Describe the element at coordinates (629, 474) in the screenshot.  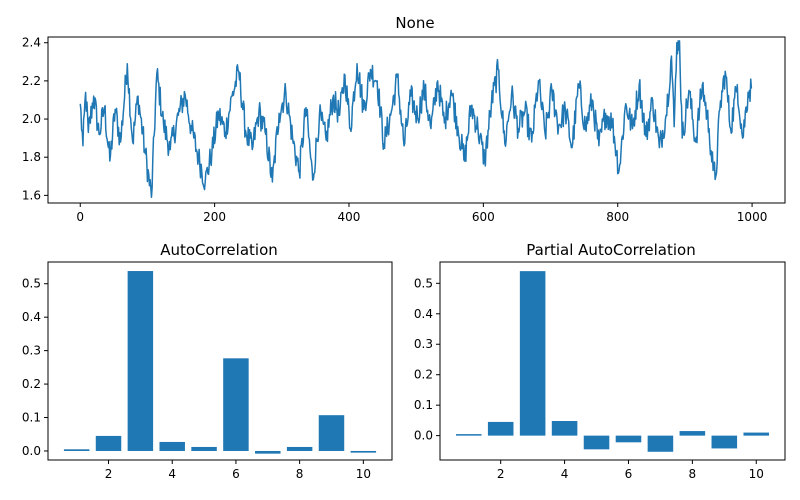
I see `partial-autocorrelation-x-tick-label: 6` at that location.